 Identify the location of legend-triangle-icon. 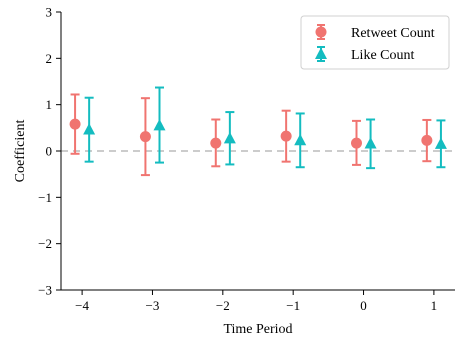
(321, 53).